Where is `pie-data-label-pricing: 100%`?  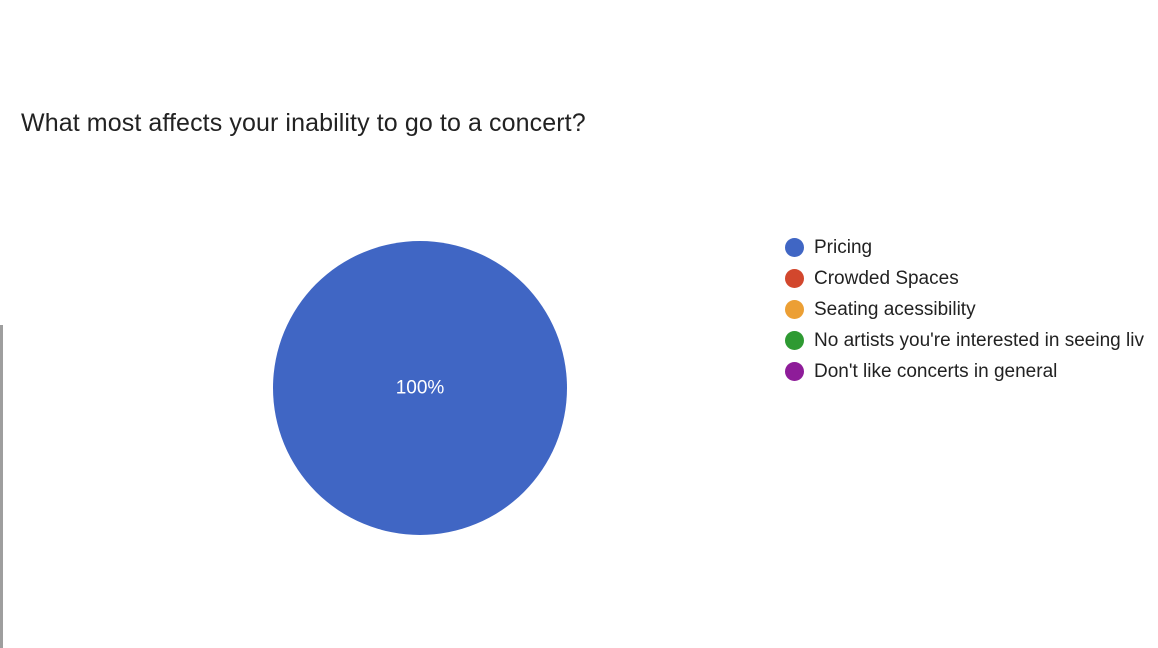
pie-data-label-pricing: 100% is located at coordinates (420, 388).